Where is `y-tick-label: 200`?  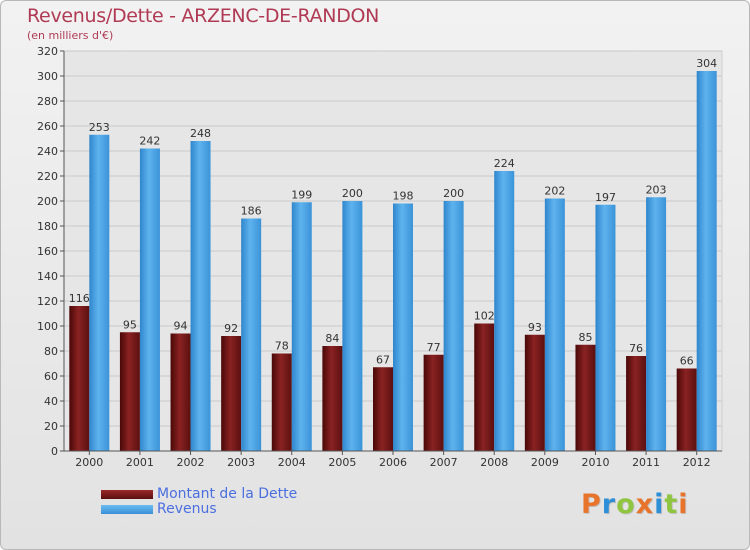
y-tick-label: 200 is located at coordinates (47, 201).